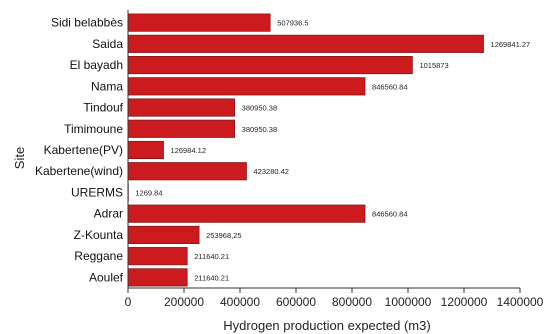  I want to click on x-tick-label: 1000000, so click(408, 302).